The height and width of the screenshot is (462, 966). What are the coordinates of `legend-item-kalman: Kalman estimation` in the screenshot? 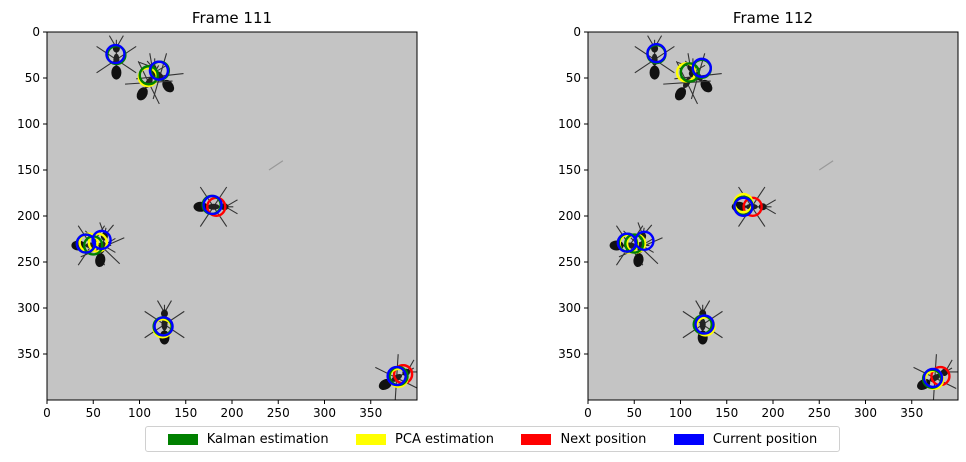 It's located at (248, 439).